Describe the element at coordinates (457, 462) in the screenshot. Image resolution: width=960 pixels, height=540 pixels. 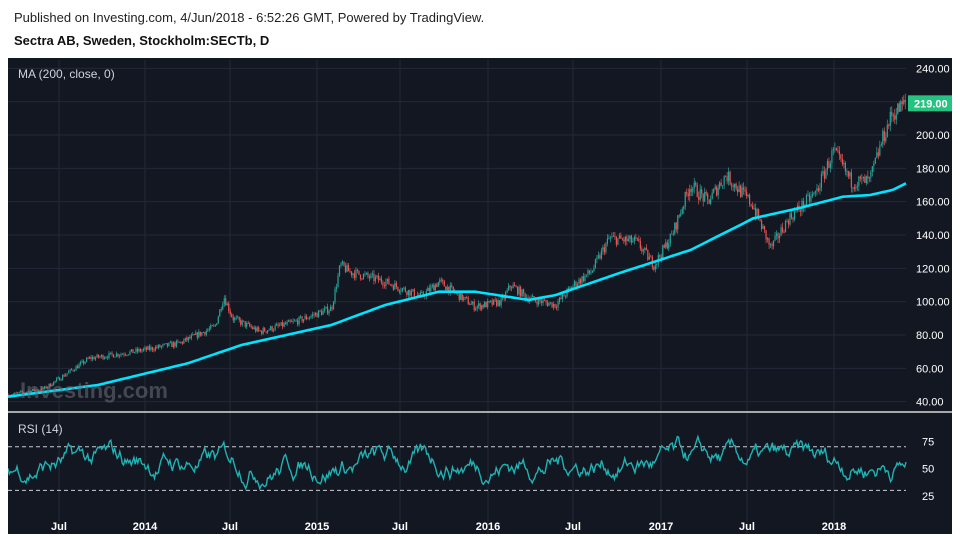
I see `rsi-line` at that location.